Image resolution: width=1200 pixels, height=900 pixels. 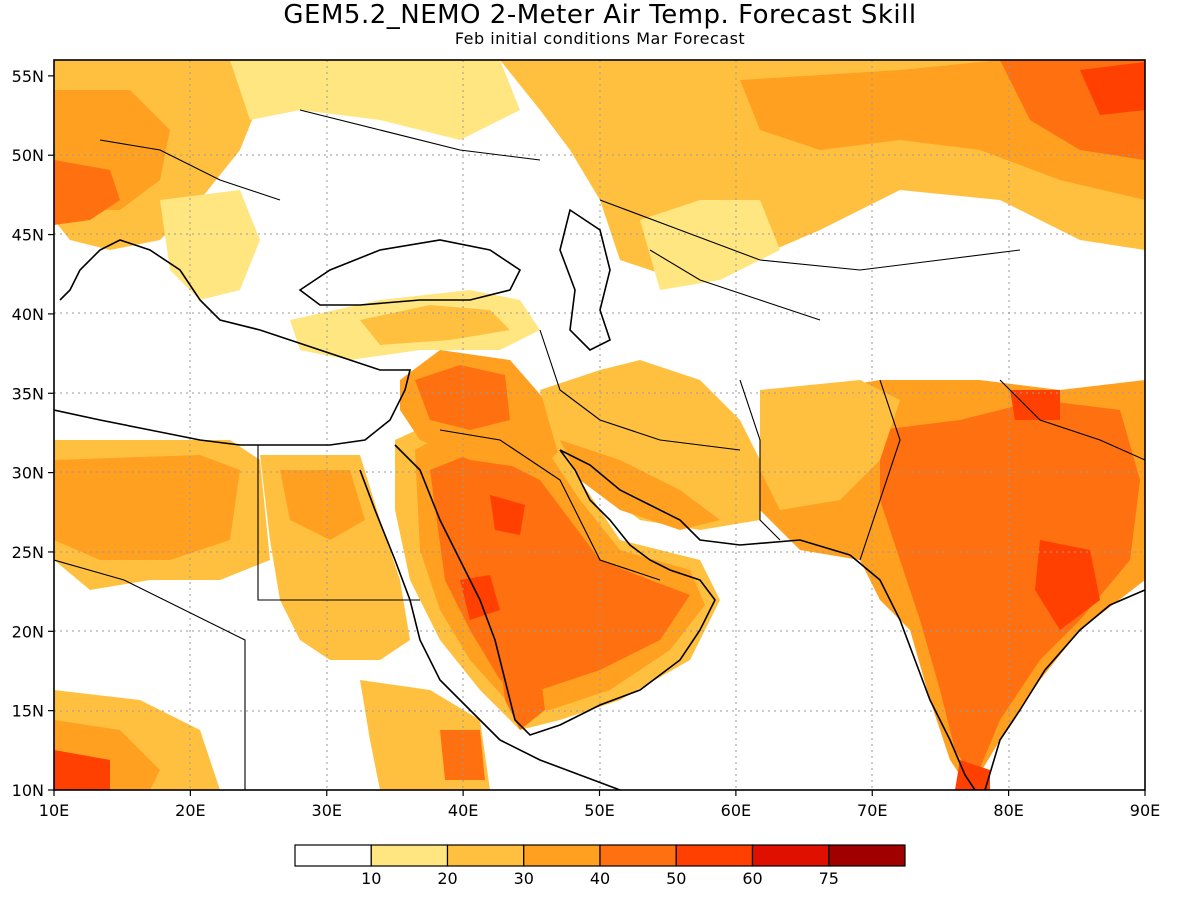 What do you see at coordinates (28, 552) in the screenshot?
I see `y-tick-label: 25N` at bounding box center [28, 552].